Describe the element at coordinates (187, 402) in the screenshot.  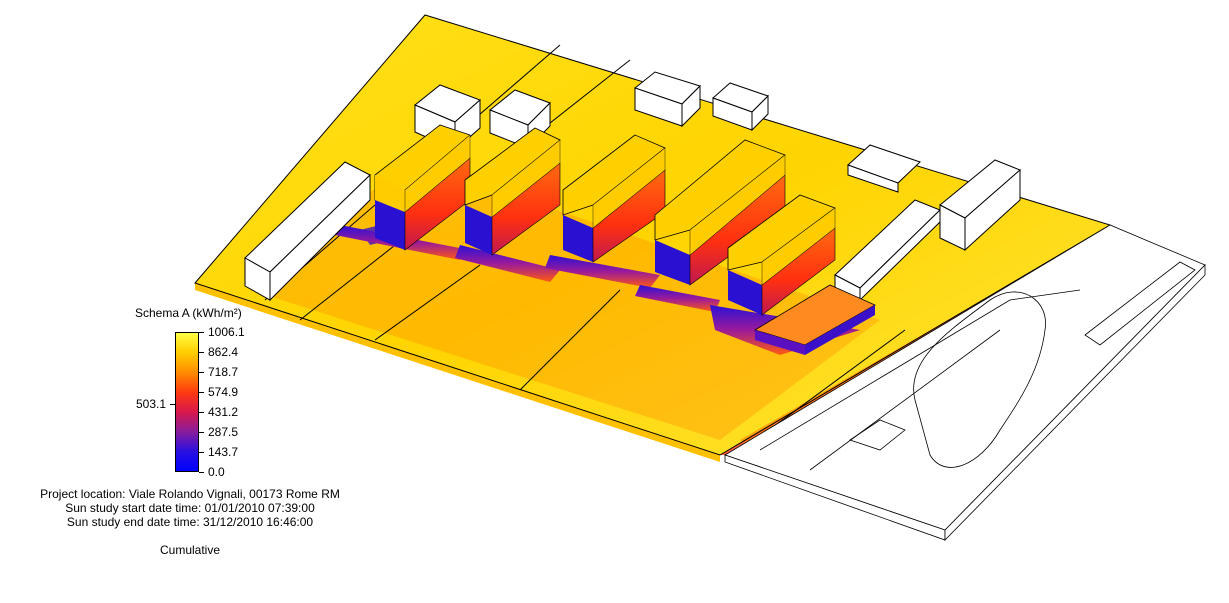
I see `color-scale-bar` at that location.